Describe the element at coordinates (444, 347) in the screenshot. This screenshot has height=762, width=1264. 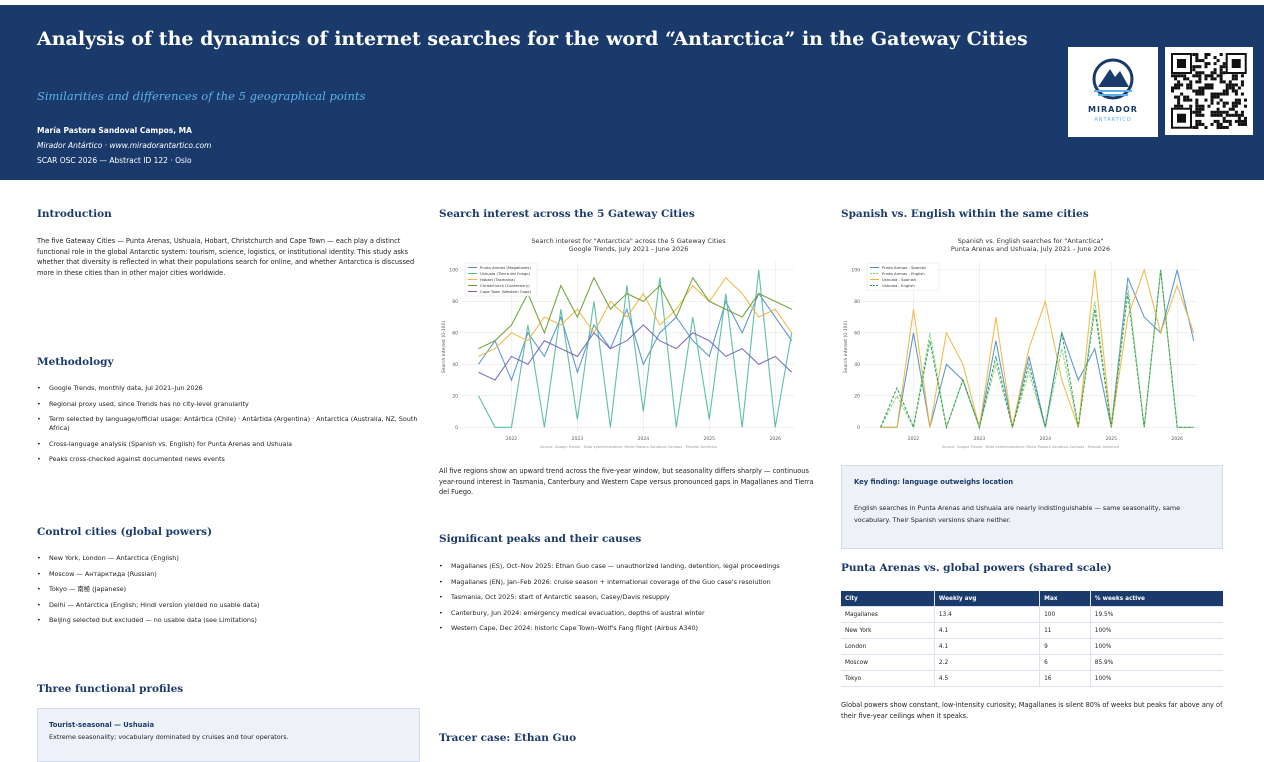
I see `y-axis-label: Search interest (0-100)` at that location.